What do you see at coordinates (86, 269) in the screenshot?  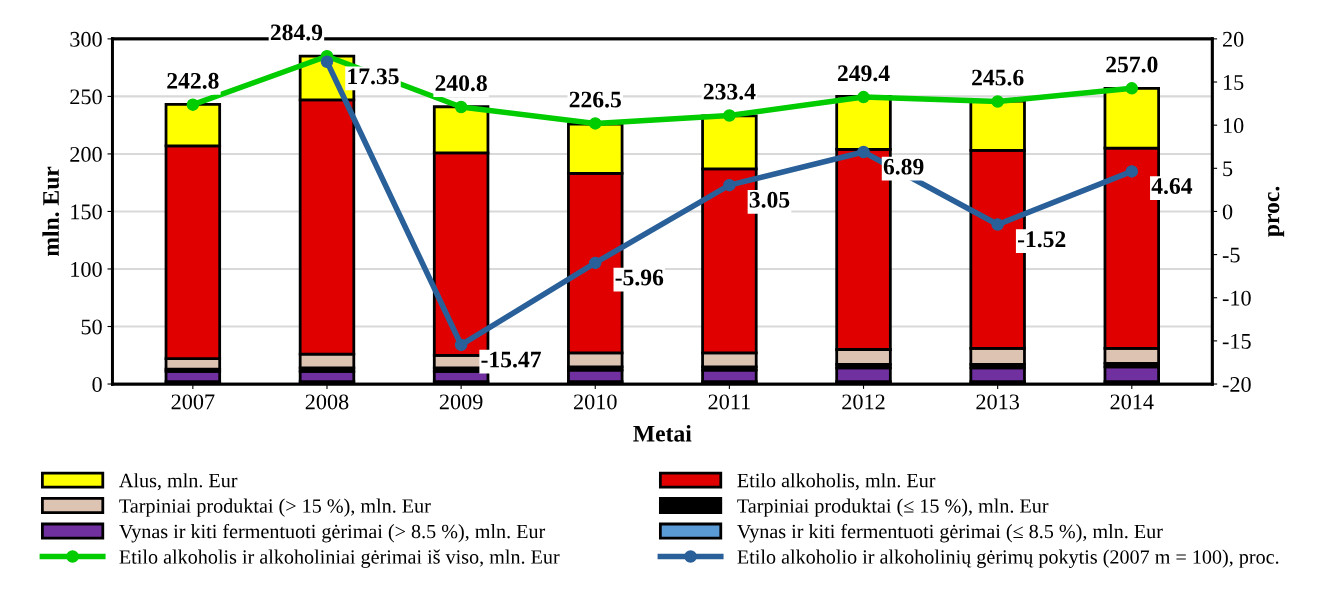 I see `y-tick-label: 100` at bounding box center [86, 269].